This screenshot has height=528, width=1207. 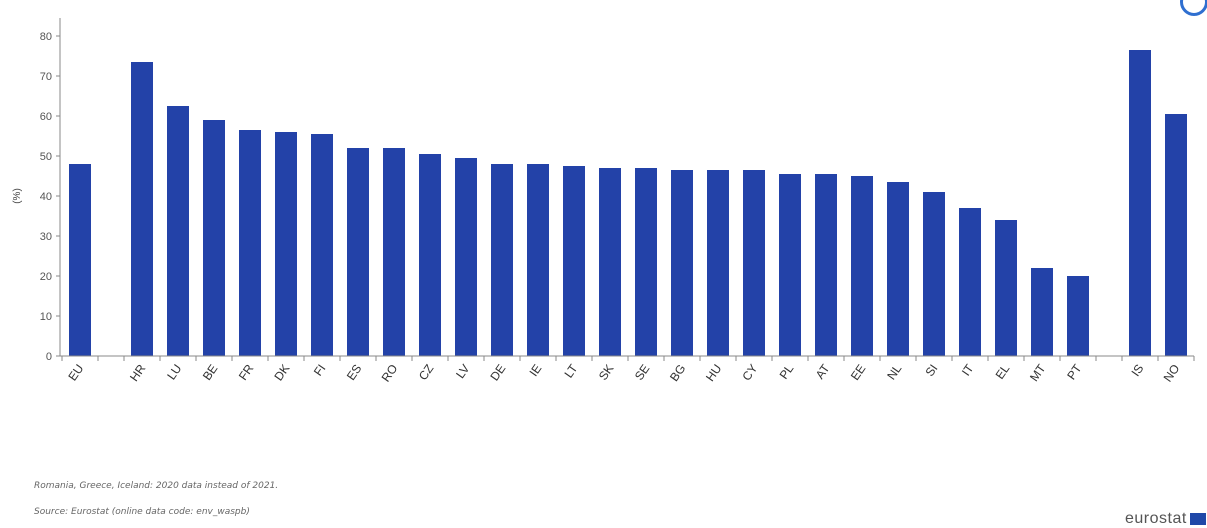 I want to click on y-tick-label: 80, so click(x=46, y=37).